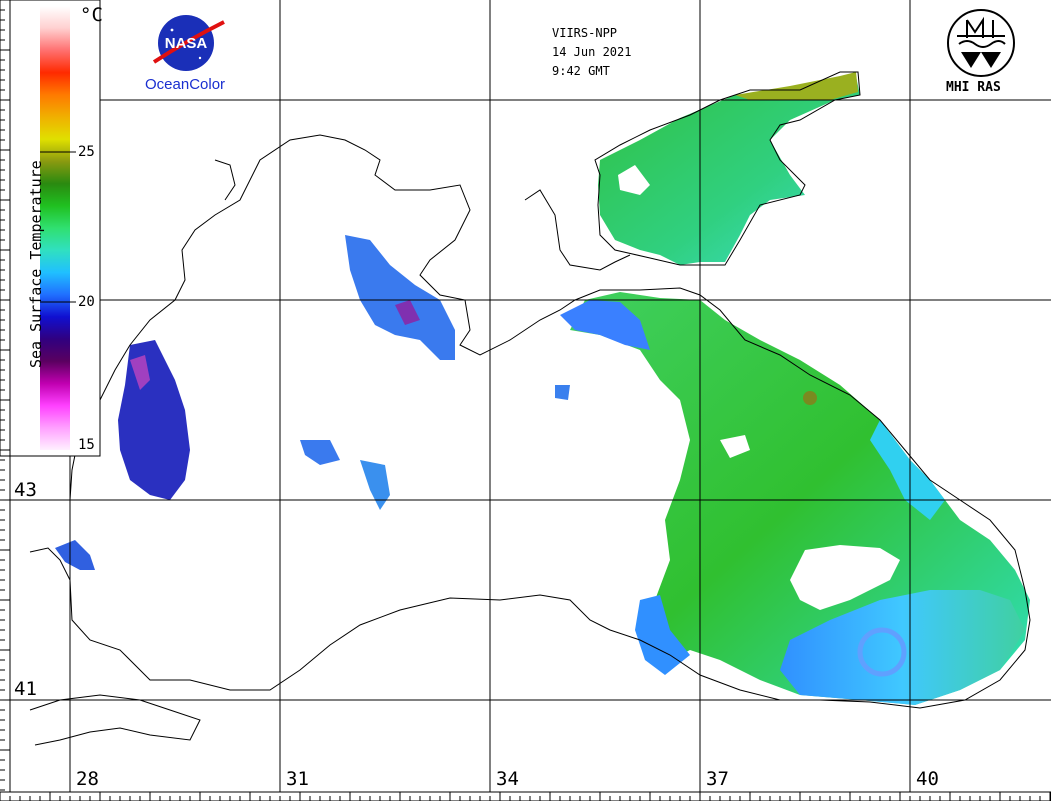 The width and height of the screenshot is (1051, 801). What do you see at coordinates (375, 485) in the screenshot?
I see `sst-patch-mid2` at bounding box center [375, 485].